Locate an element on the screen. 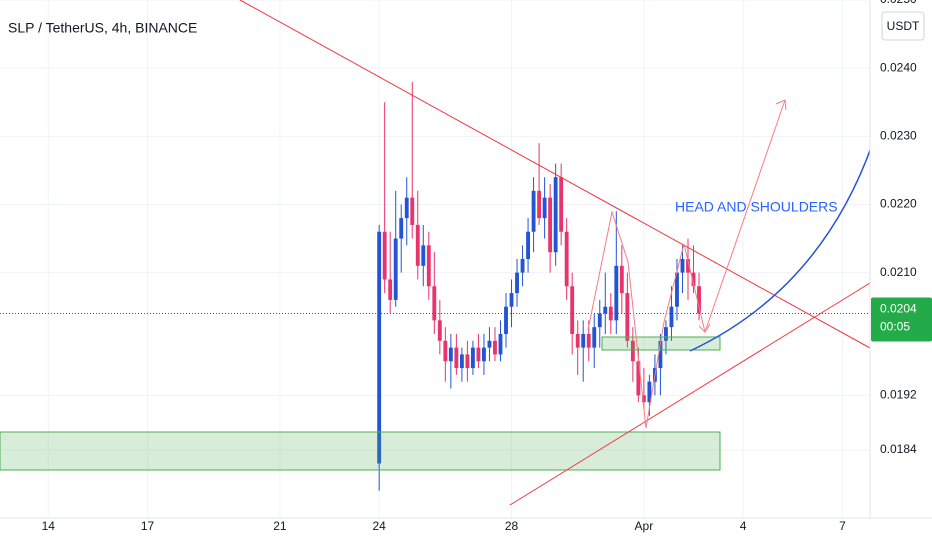 The image size is (932, 550). x-tick-label: Apr is located at coordinates (644, 526).